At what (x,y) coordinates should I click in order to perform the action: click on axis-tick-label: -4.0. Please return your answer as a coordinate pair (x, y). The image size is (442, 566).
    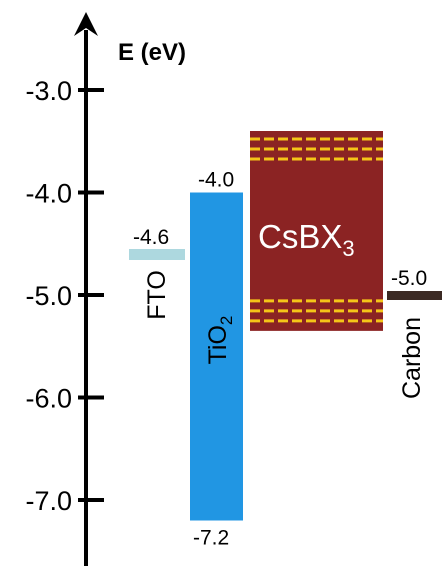
    Looking at the image, I should click on (48, 194).